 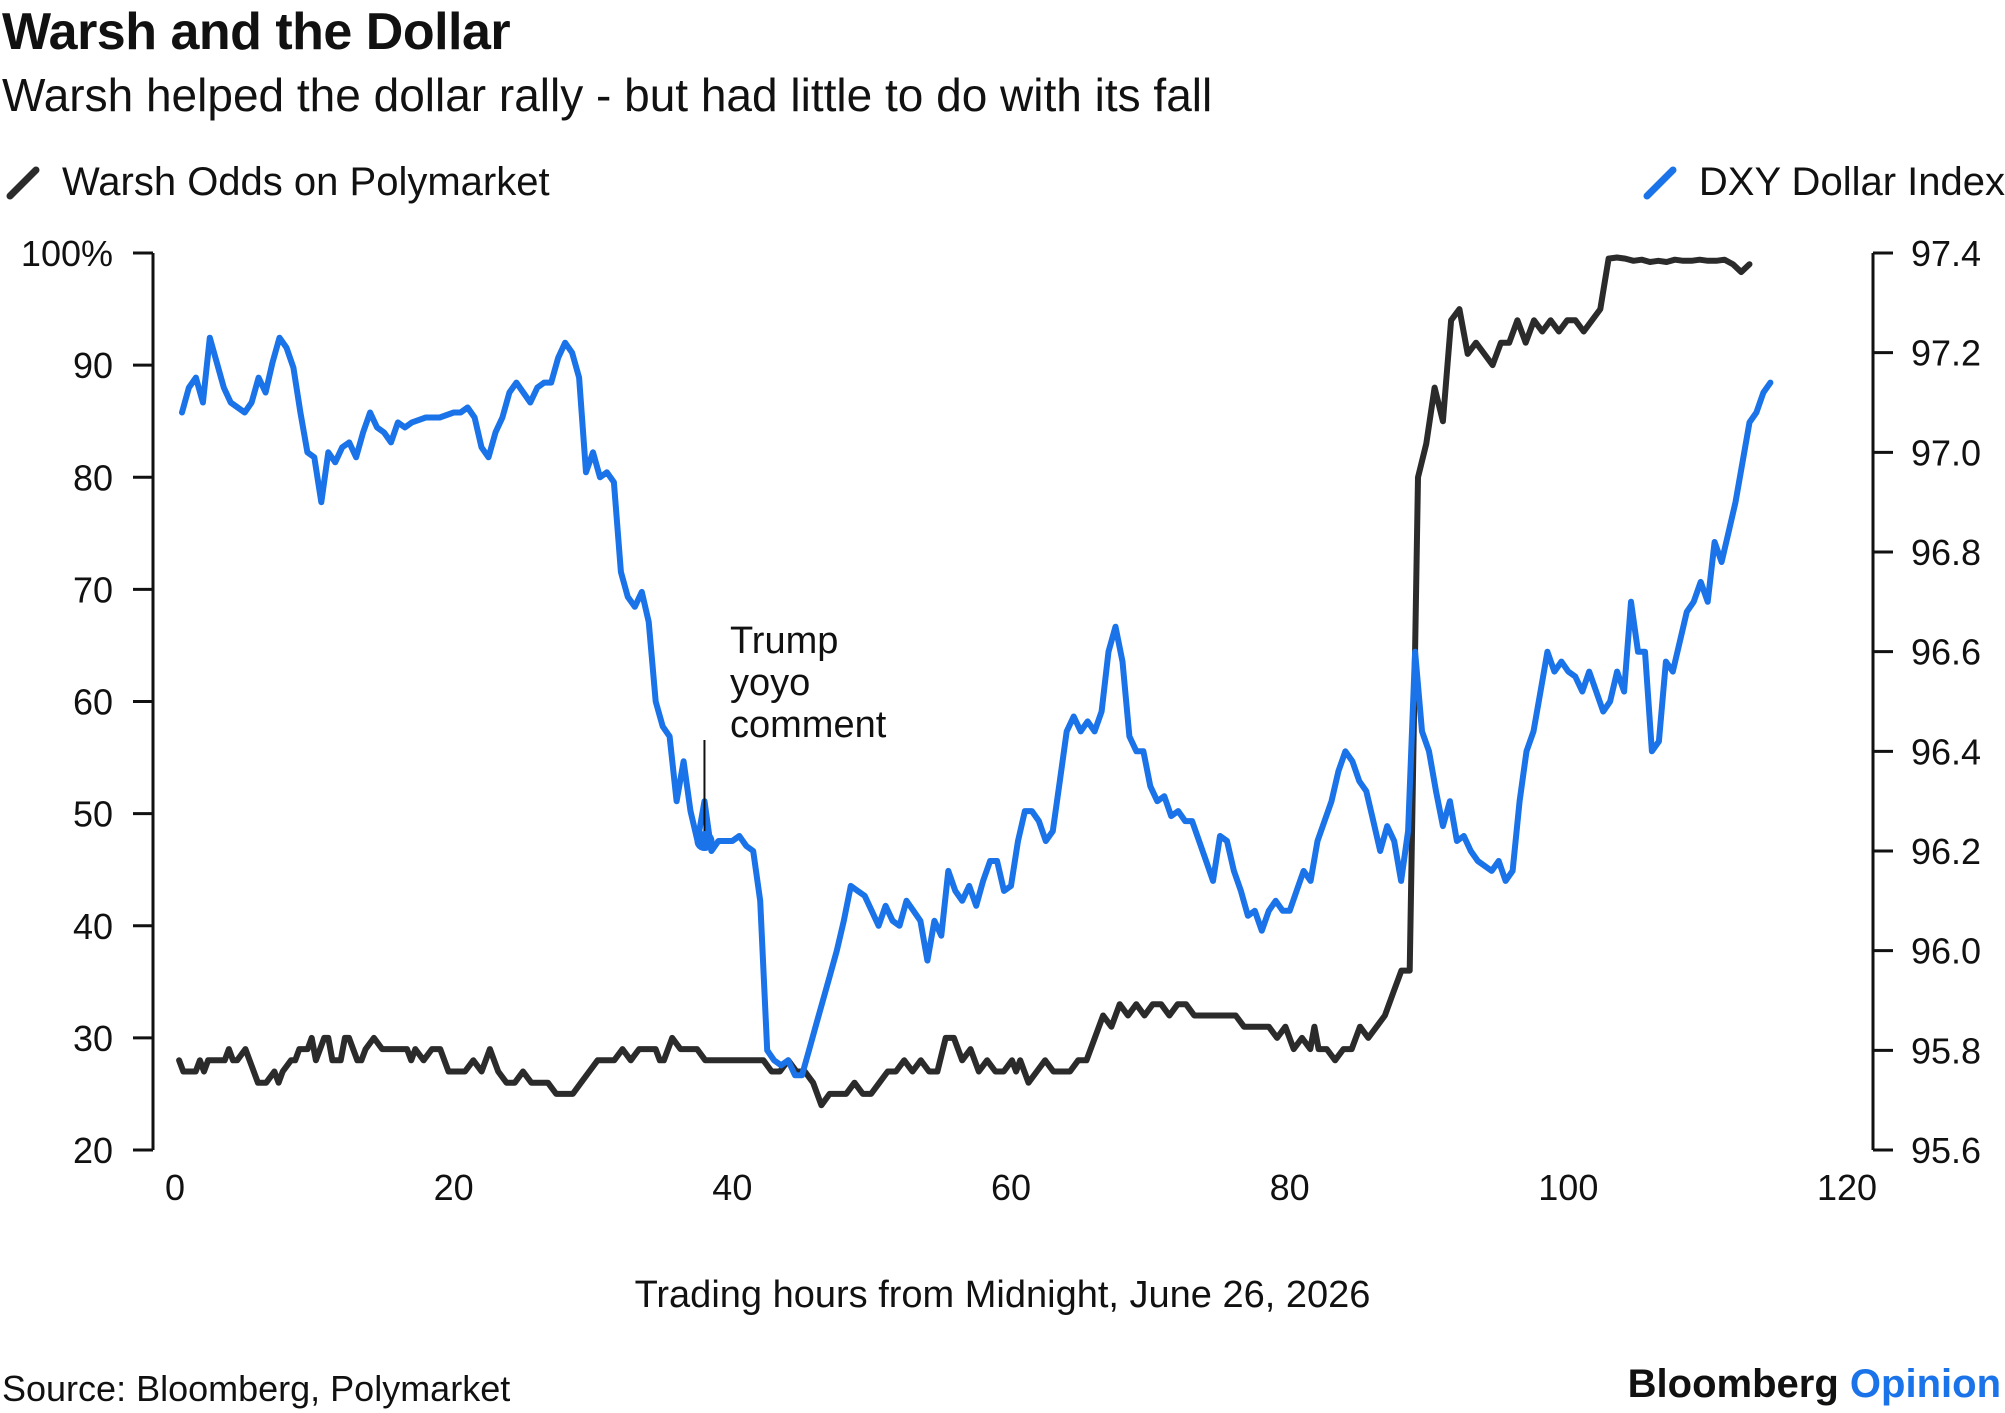 I want to click on right-y-tick-label: 96.4, so click(x=1946, y=751).